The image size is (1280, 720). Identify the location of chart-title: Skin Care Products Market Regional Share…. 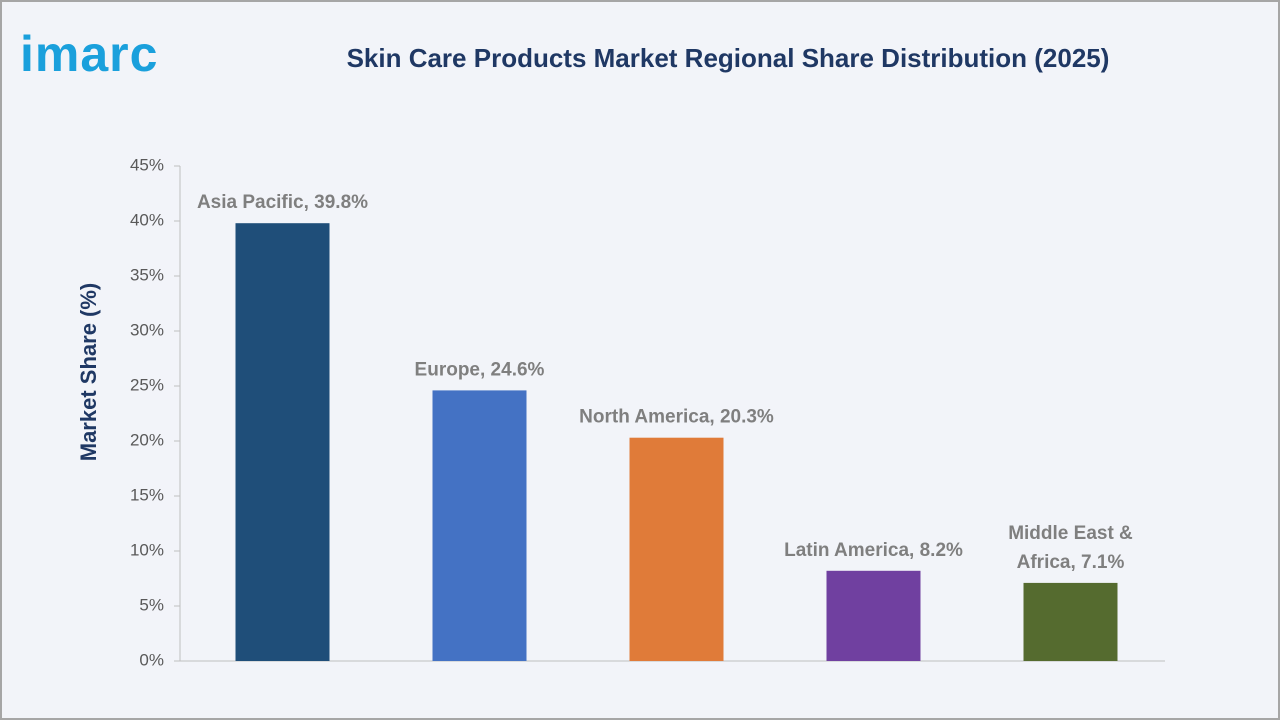
(728, 58).